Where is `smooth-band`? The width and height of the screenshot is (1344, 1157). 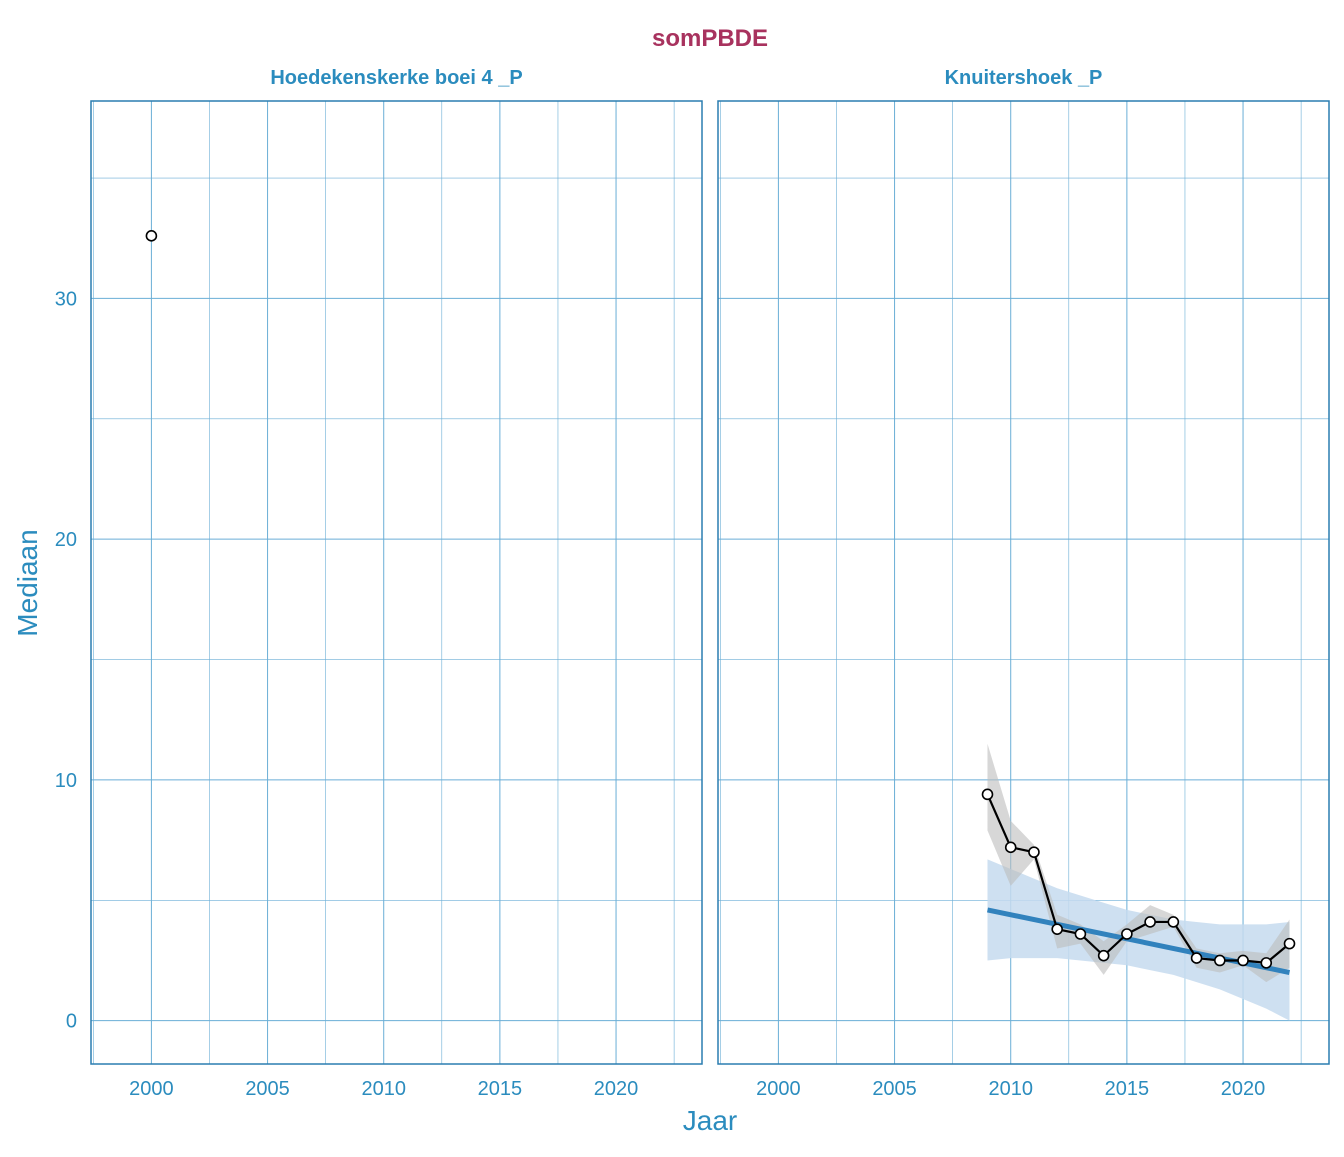 smooth-band is located at coordinates (1138, 863).